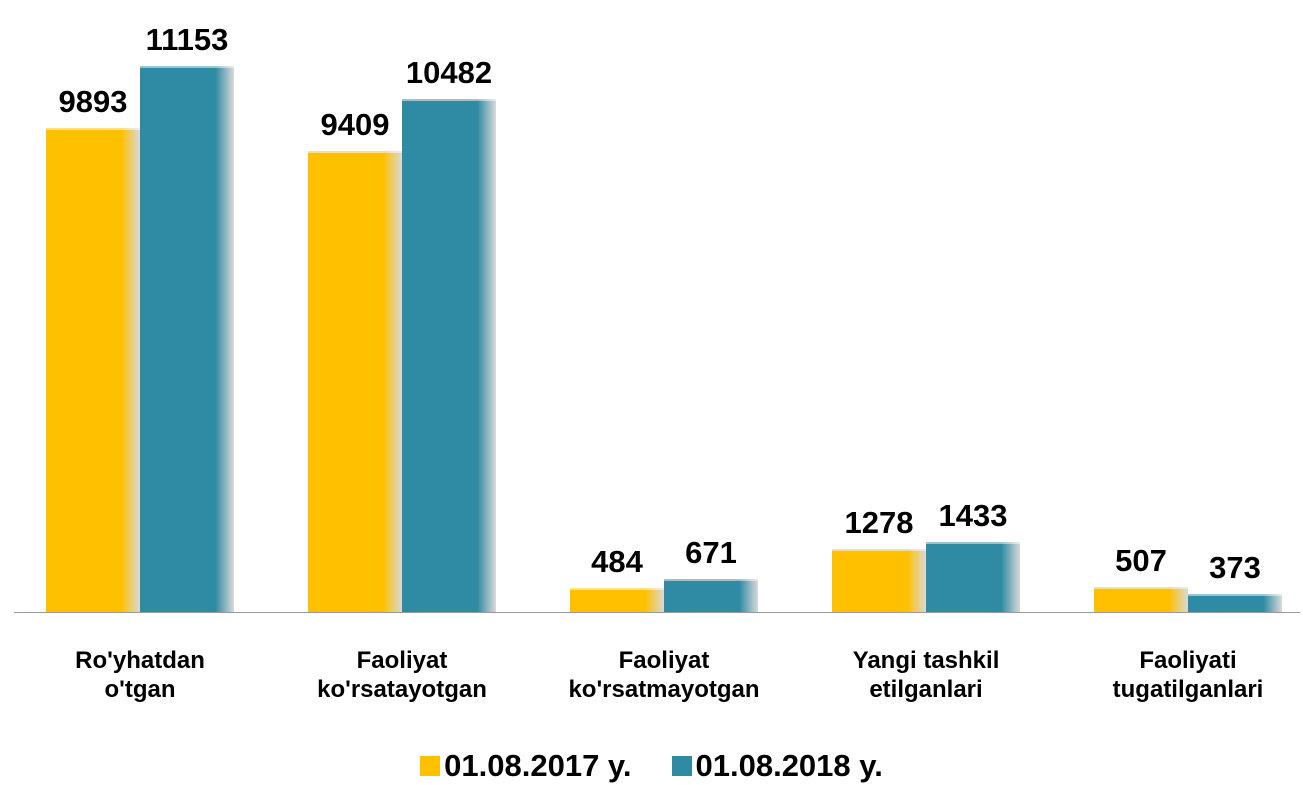 Image resolution: width=1303 pixels, height=785 pixels. Describe the element at coordinates (664, 675) in the screenshot. I see `x-tick-label: Faoliyat ko'rsatmayotgan` at that location.